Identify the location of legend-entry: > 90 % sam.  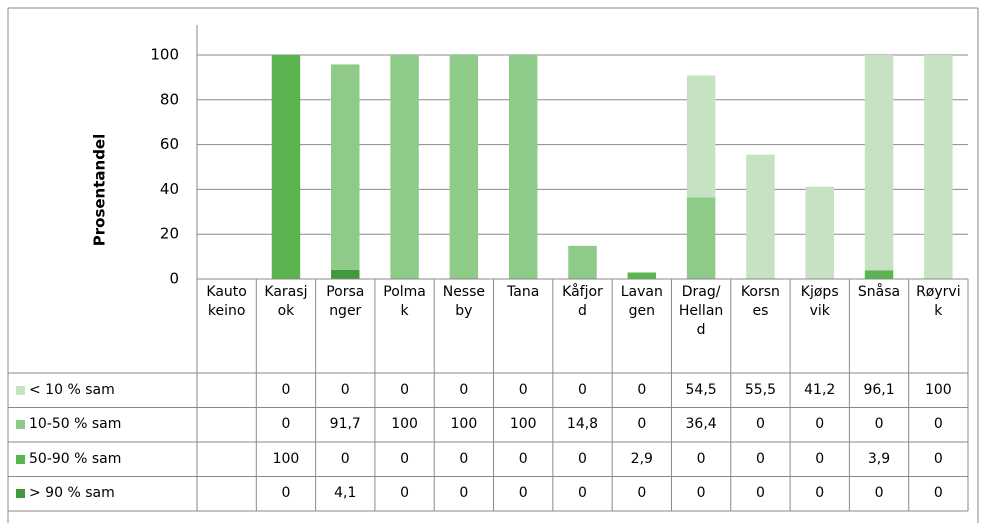
(102, 494).